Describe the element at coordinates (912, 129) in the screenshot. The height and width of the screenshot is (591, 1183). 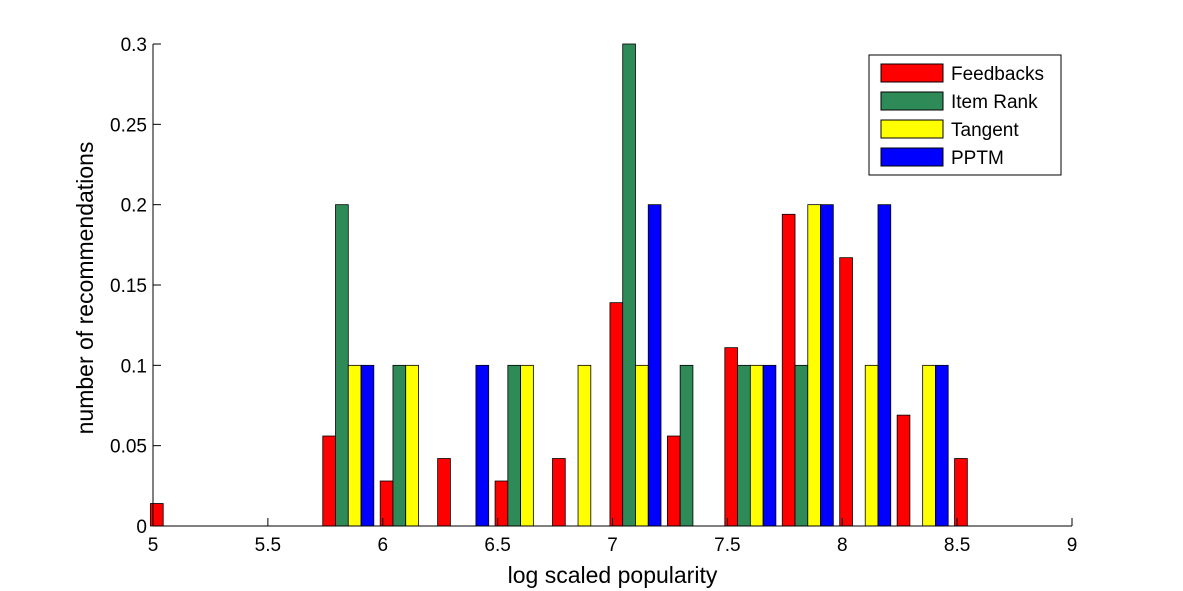
I see `legend-swatch-tangent` at that location.